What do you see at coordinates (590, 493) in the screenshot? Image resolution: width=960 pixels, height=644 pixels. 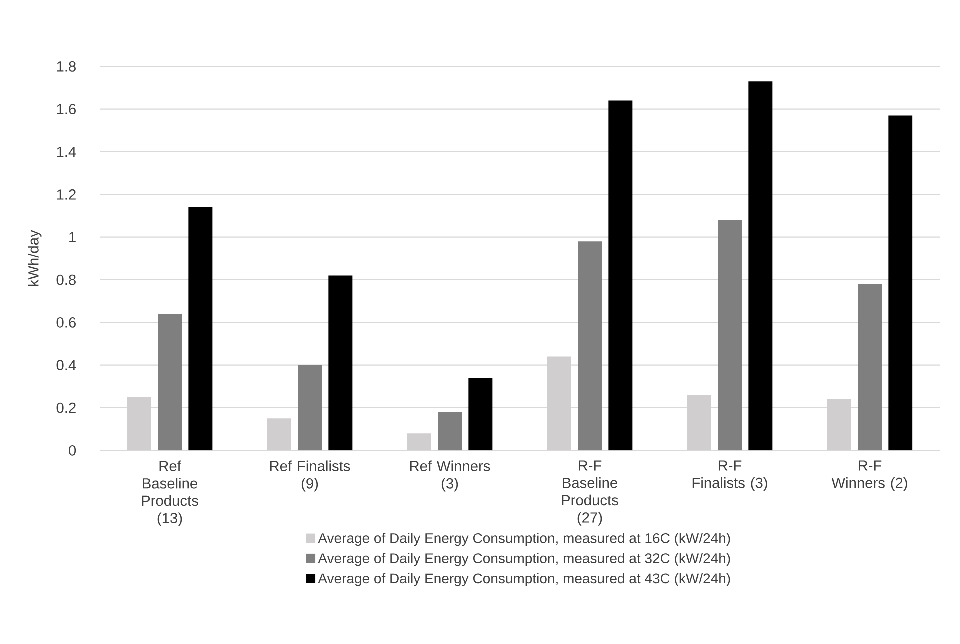 I see `x-tick-label: R-F Baseline Products (27)` at bounding box center [590, 493].